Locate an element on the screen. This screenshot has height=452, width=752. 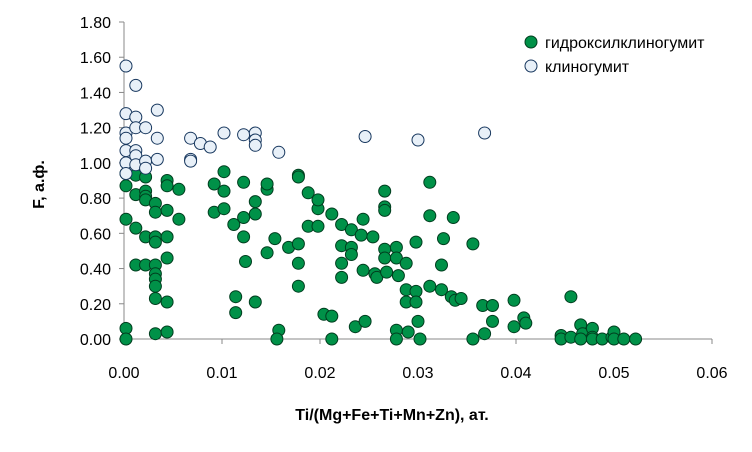
x-tick-label: 0.04 is located at coordinates (515, 373).